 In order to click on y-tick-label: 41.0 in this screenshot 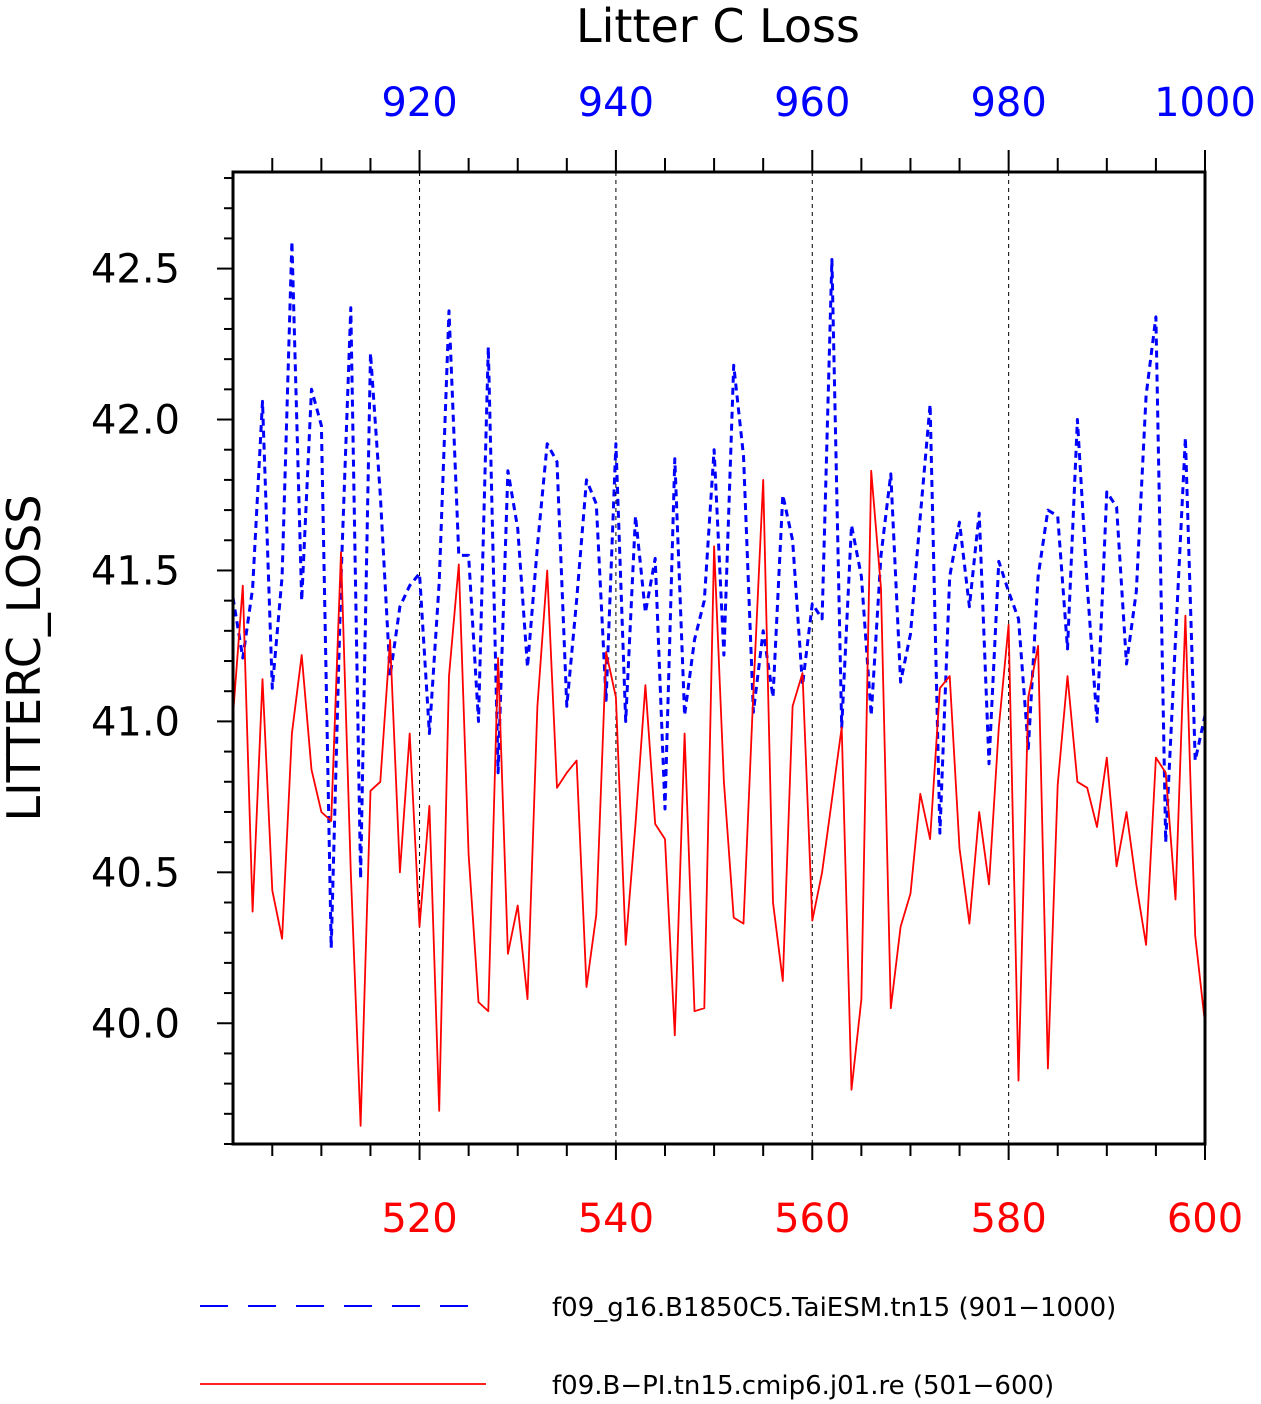, I will do `click(135, 722)`.